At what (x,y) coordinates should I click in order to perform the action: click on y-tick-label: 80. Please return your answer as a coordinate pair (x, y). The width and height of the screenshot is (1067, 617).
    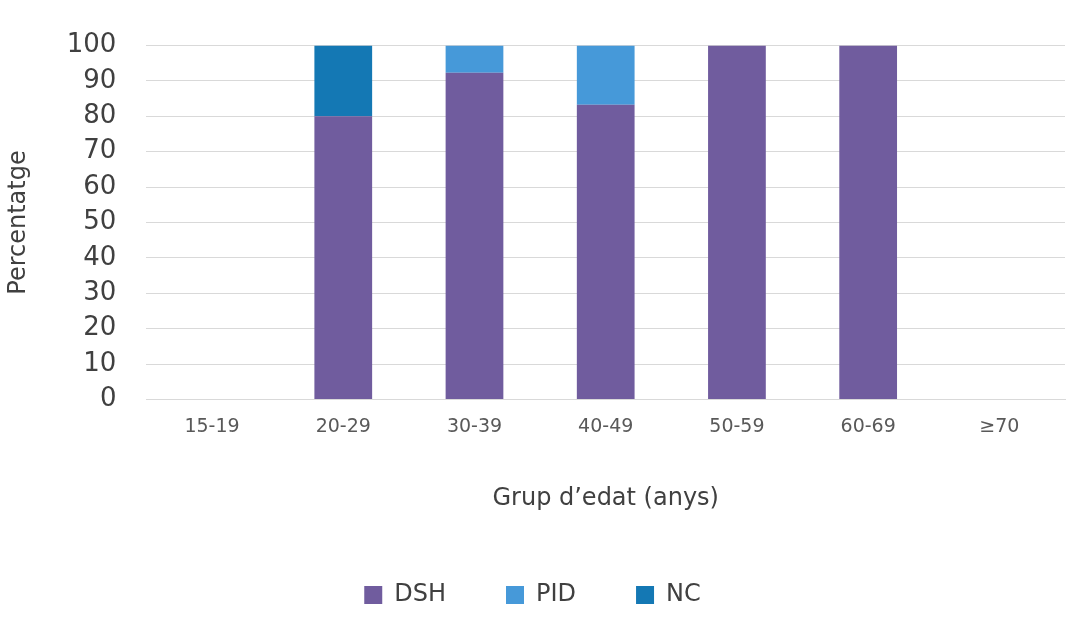
    Looking at the image, I should click on (100, 114).